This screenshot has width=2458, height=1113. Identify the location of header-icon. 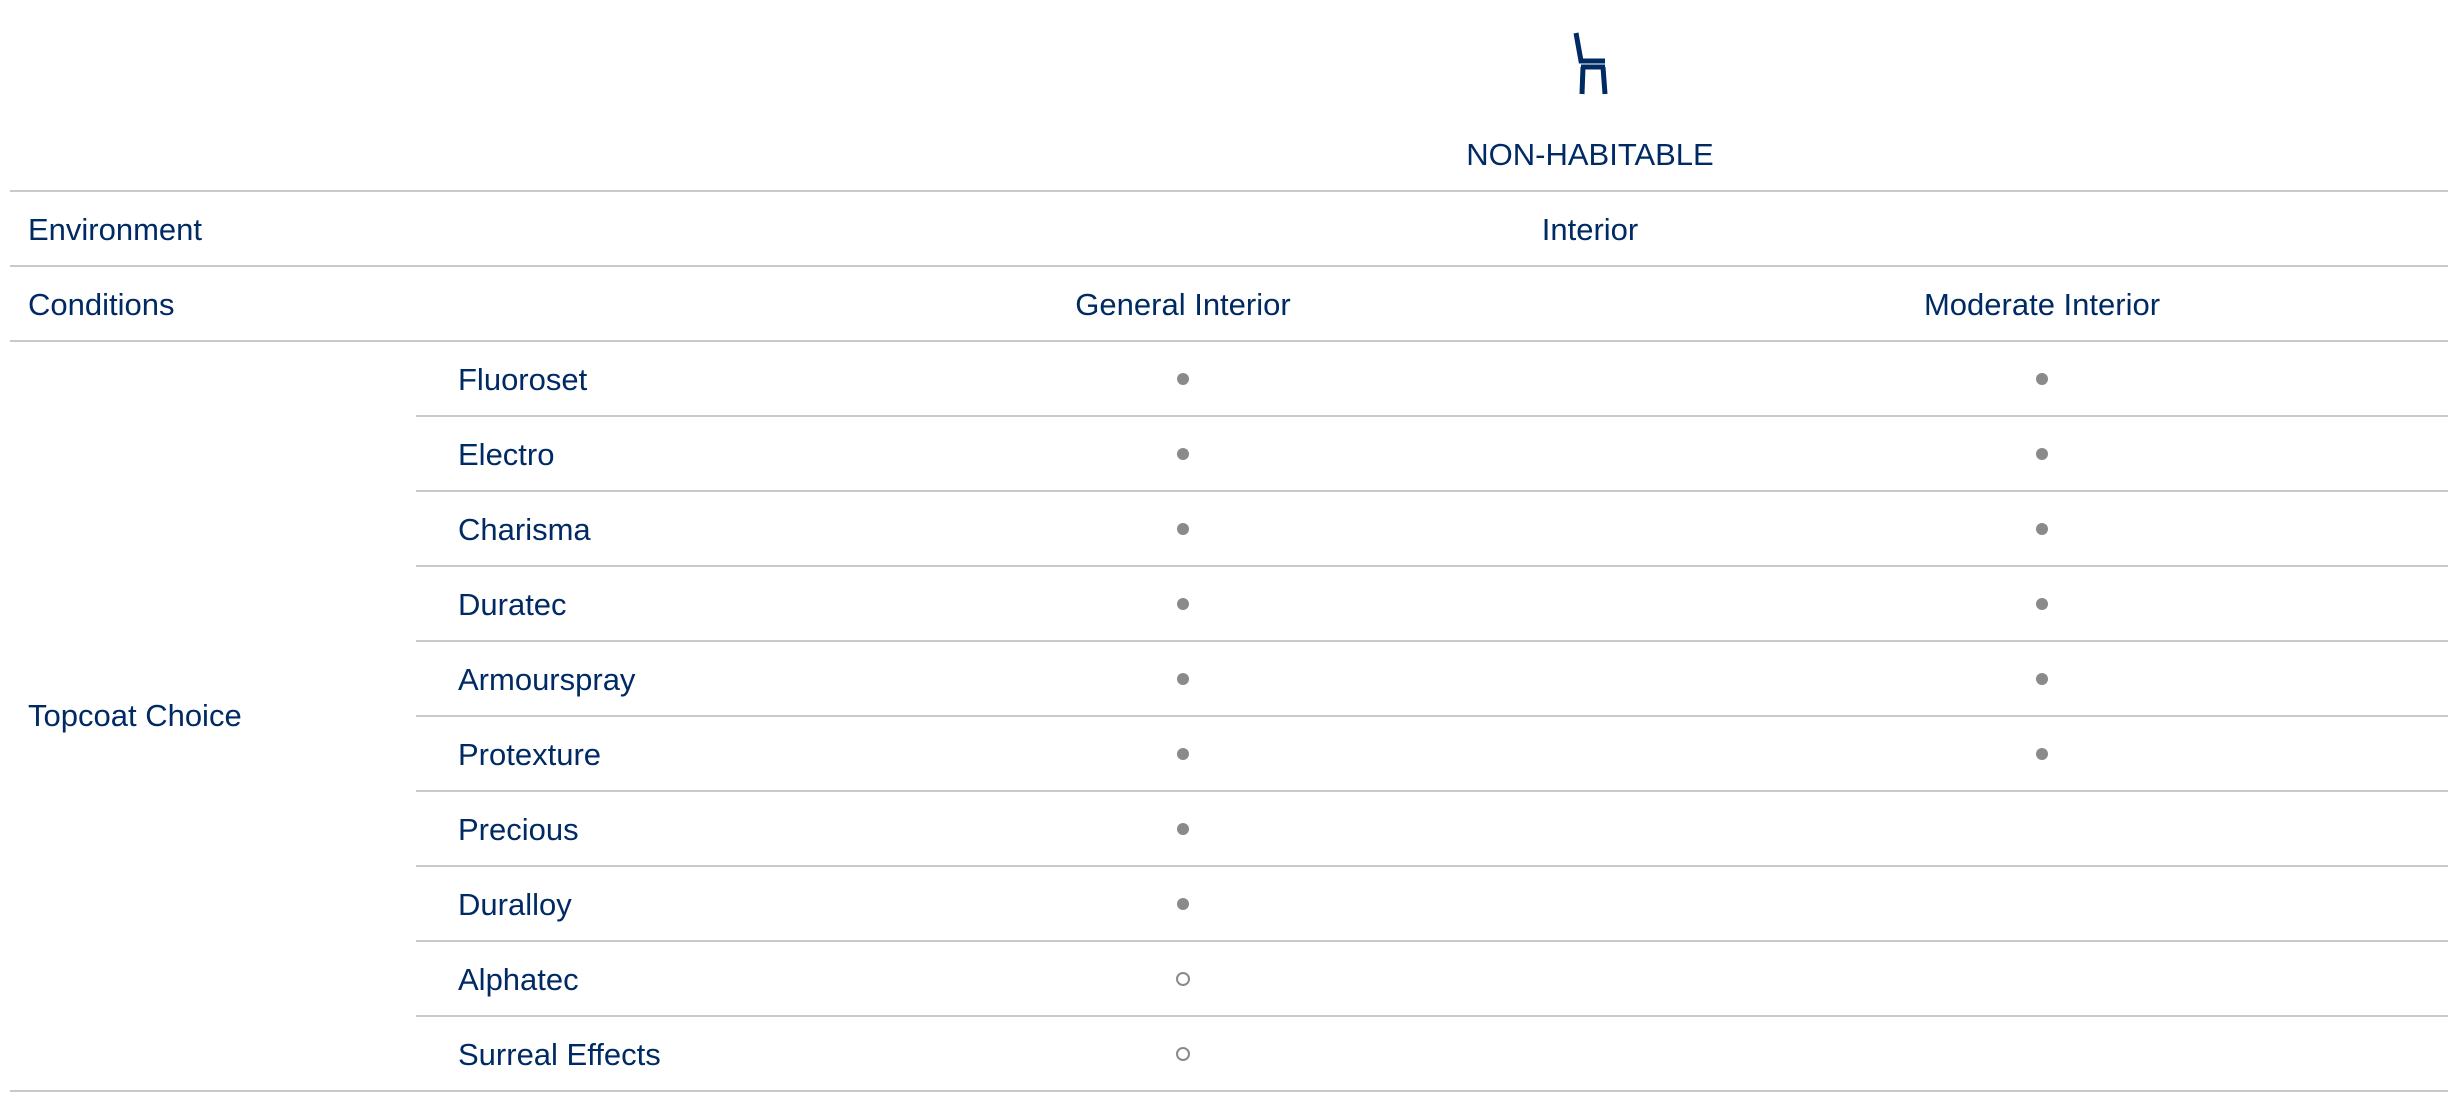
(1590, 64).